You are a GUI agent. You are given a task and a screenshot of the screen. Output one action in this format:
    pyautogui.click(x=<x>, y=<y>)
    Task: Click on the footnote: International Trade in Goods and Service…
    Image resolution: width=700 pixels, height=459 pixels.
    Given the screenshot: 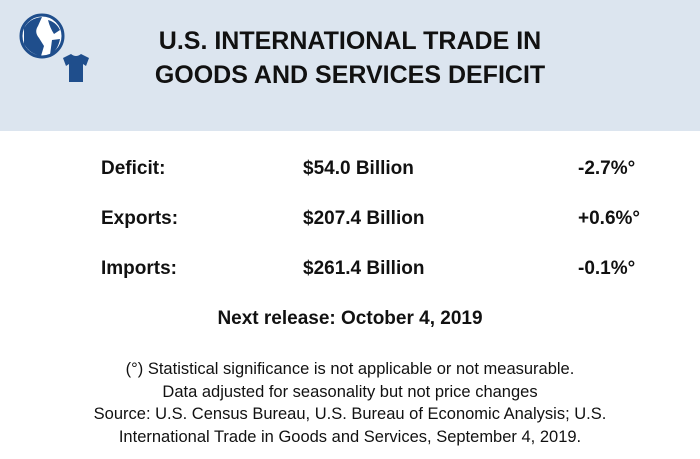 What is the action you would take?
    pyautogui.click(x=350, y=436)
    